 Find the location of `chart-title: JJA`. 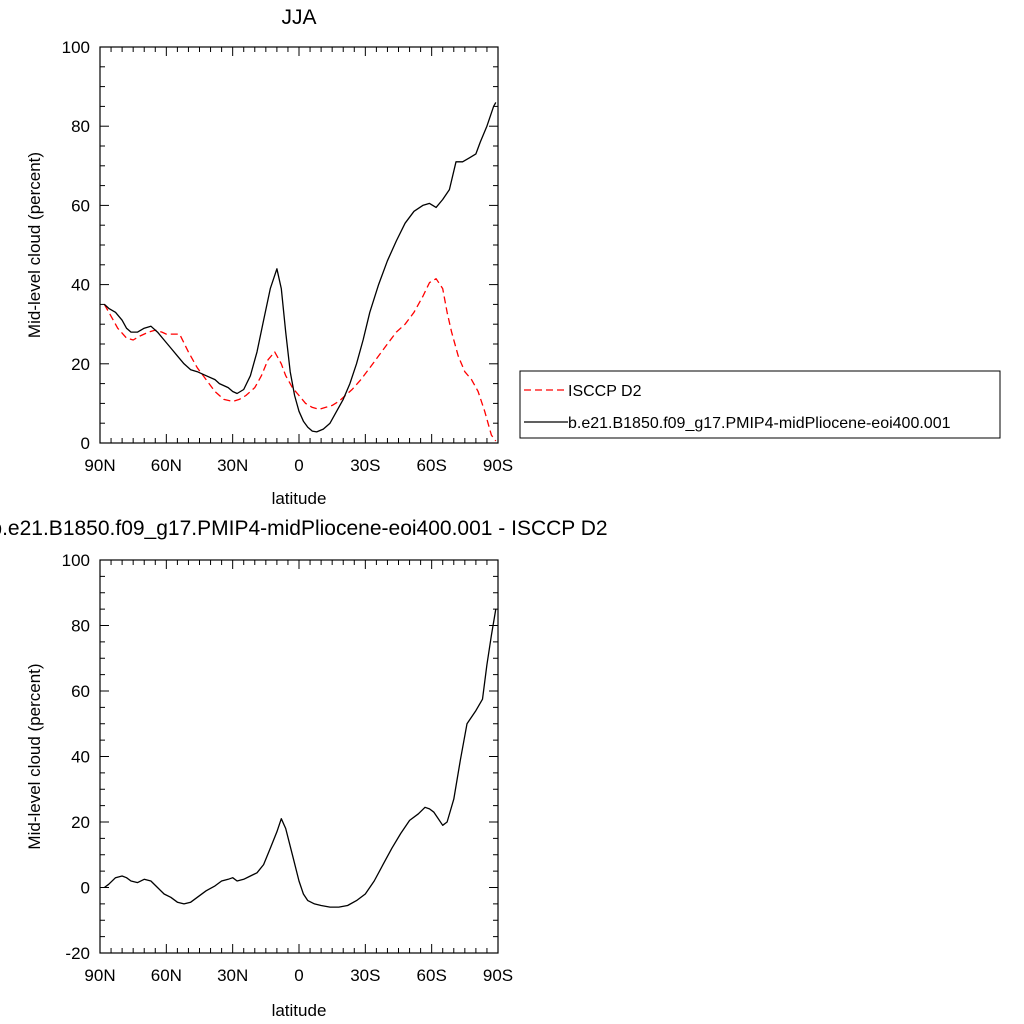

chart-title: JJA is located at coordinates (298, 17).